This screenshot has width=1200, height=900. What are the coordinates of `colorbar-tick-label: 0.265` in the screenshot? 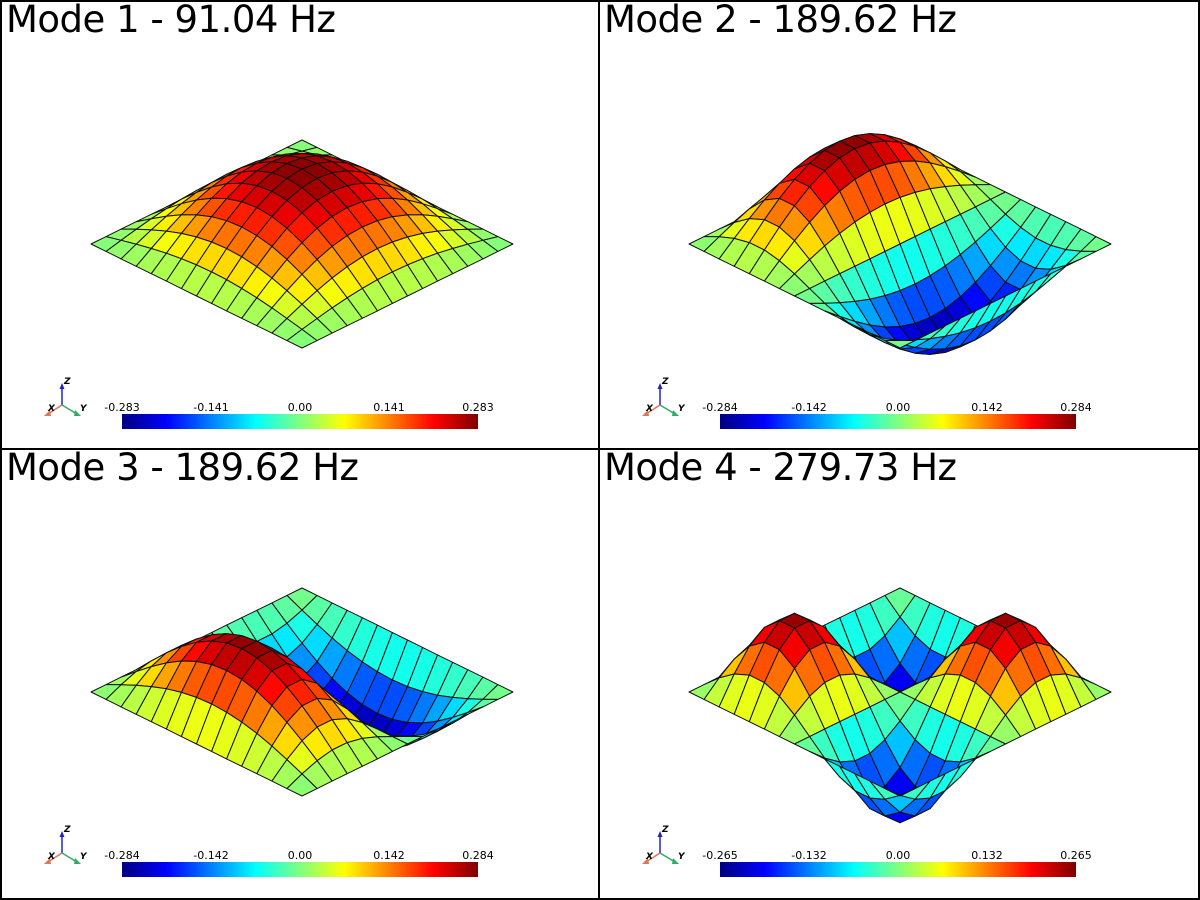 It's located at (1076, 855).